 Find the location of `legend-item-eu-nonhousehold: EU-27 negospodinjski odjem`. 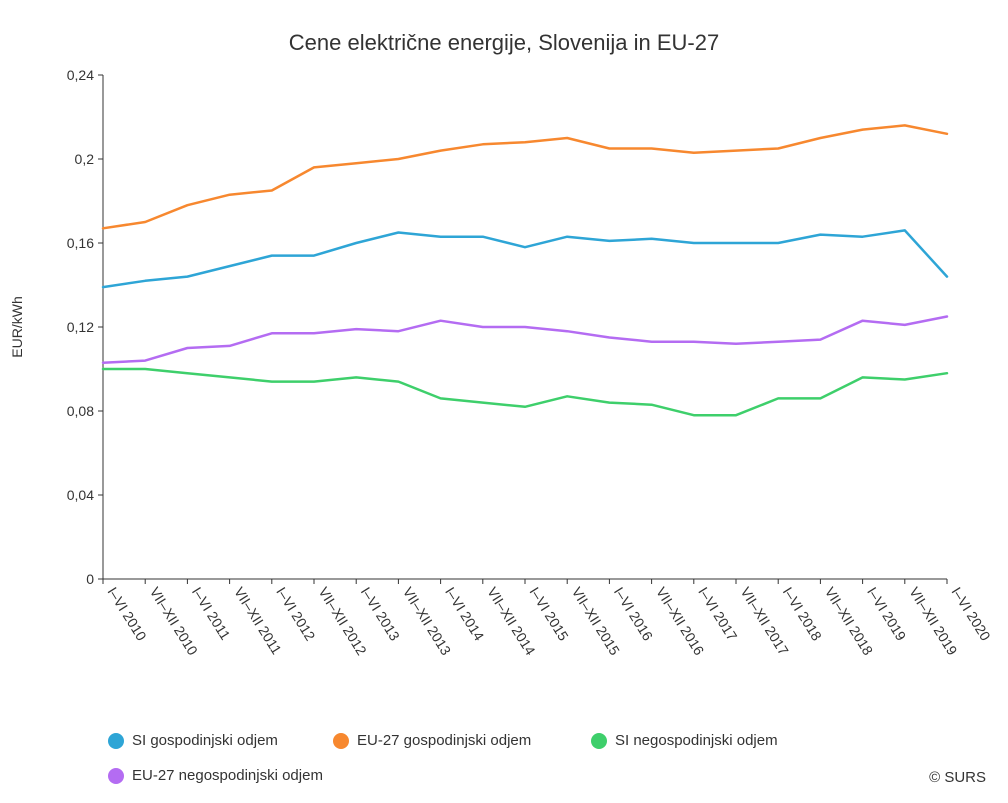

legend-item-eu-nonhousehold: EU-27 negospodinjski odjem is located at coordinates (215, 775).